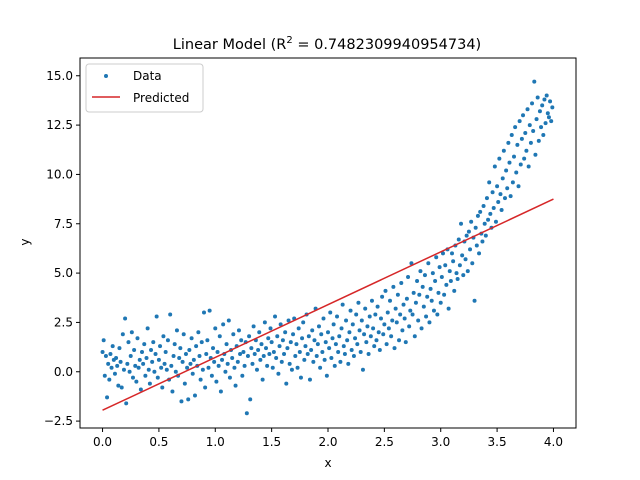  Describe the element at coordinates (59, 174) in the screenshot. I see `y-tick-label: 10.0` at that location.